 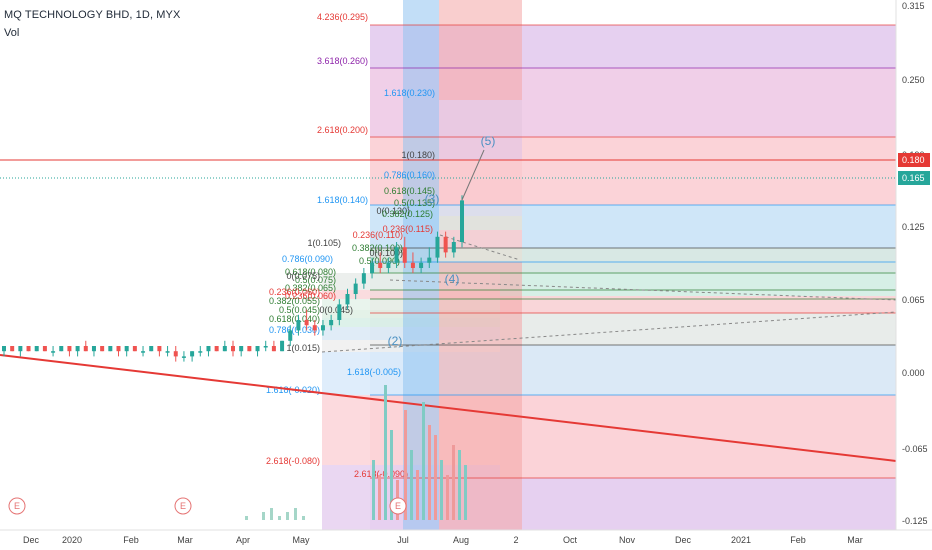 What do you see at coordinates (294, 301) in the screenshot?
I see `fib-left-label: 0.382(0.055)` at bounding box center [294, 301].